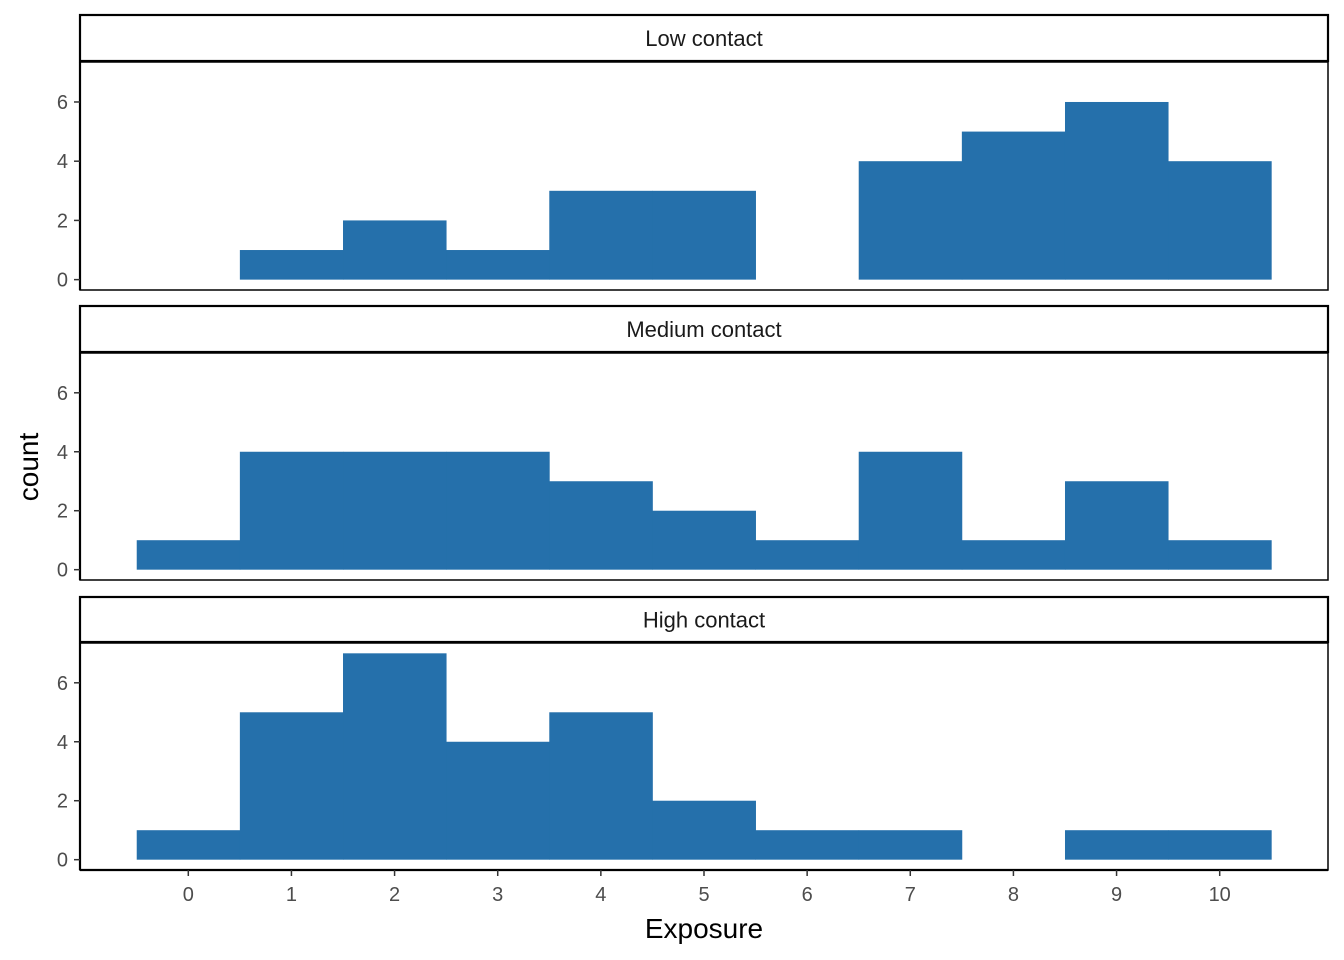 This screenshot has width=1344, height=960. What do you see at coordinates (704, 928) in the screenshot?
I see `x-axis-title: Exposure` at bounding box center [704, 928].